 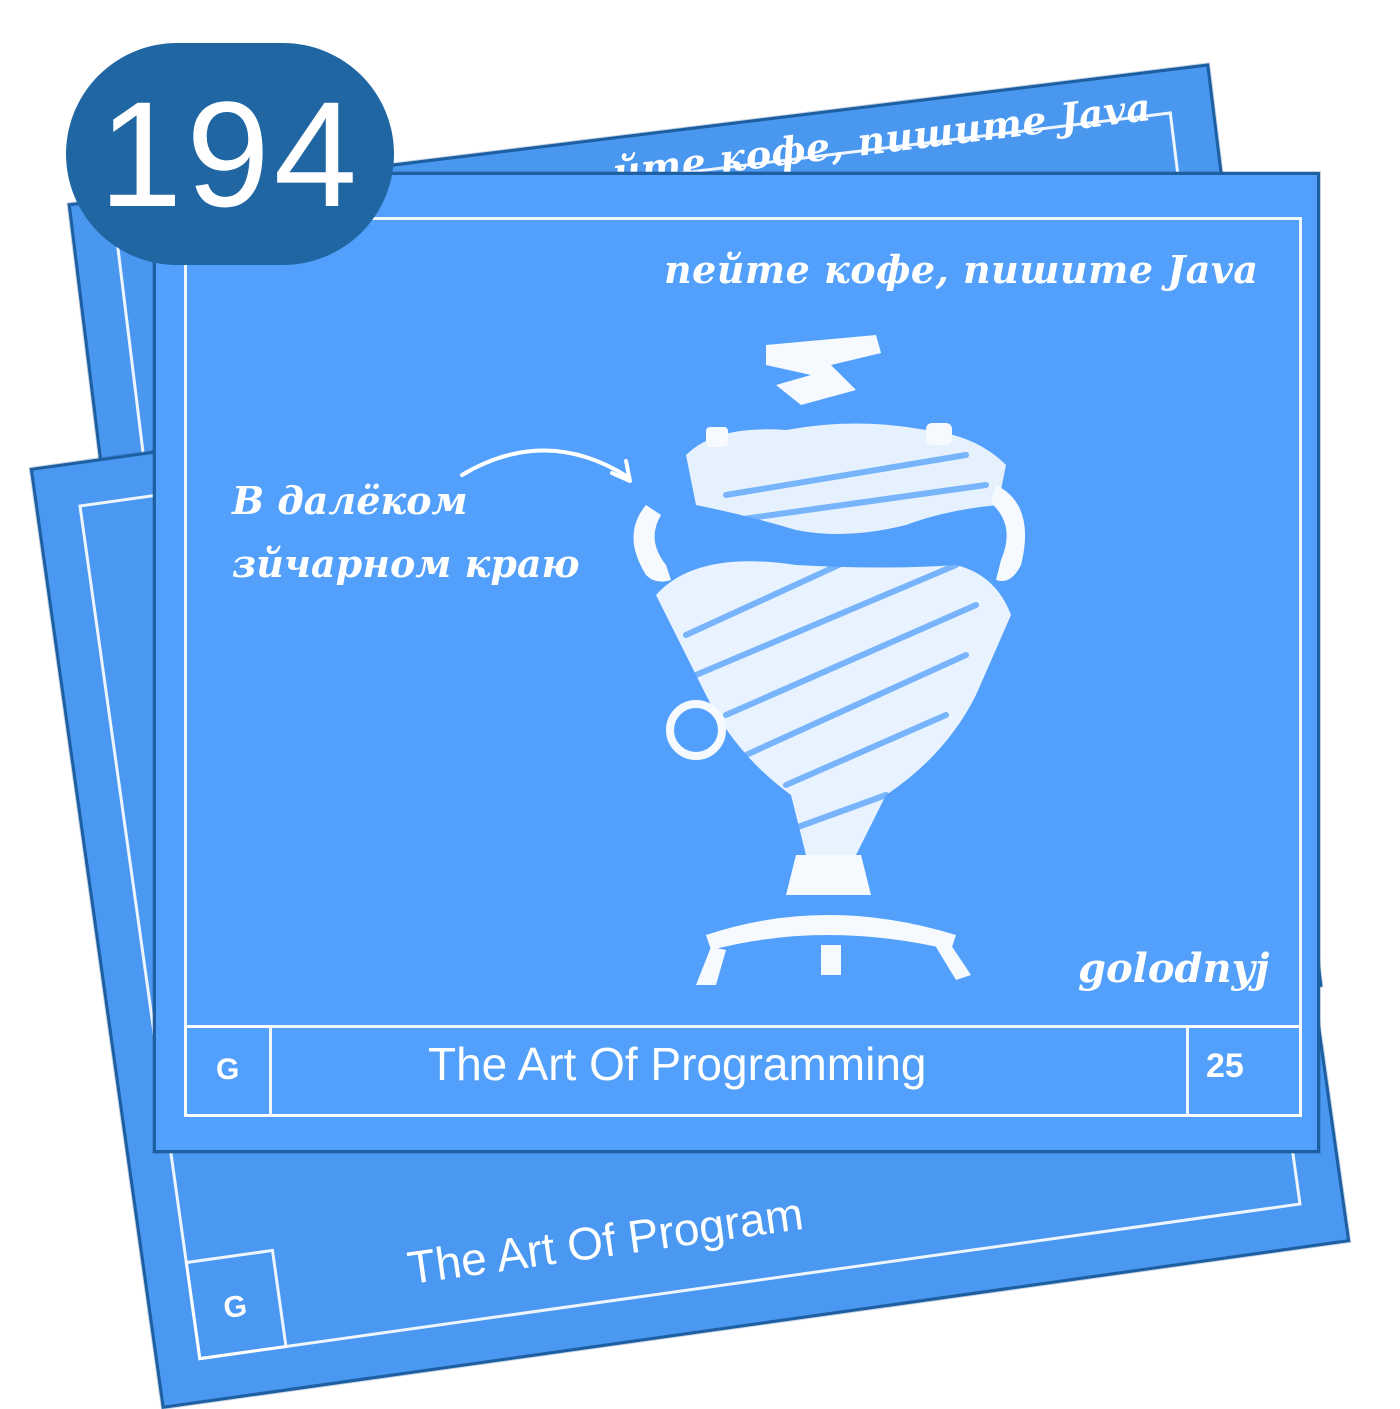 What do you see at coordinates (406, 563) in the screenshot?
I see `caption-line-2: зйчарном краю` at bounding box center [406, 563].